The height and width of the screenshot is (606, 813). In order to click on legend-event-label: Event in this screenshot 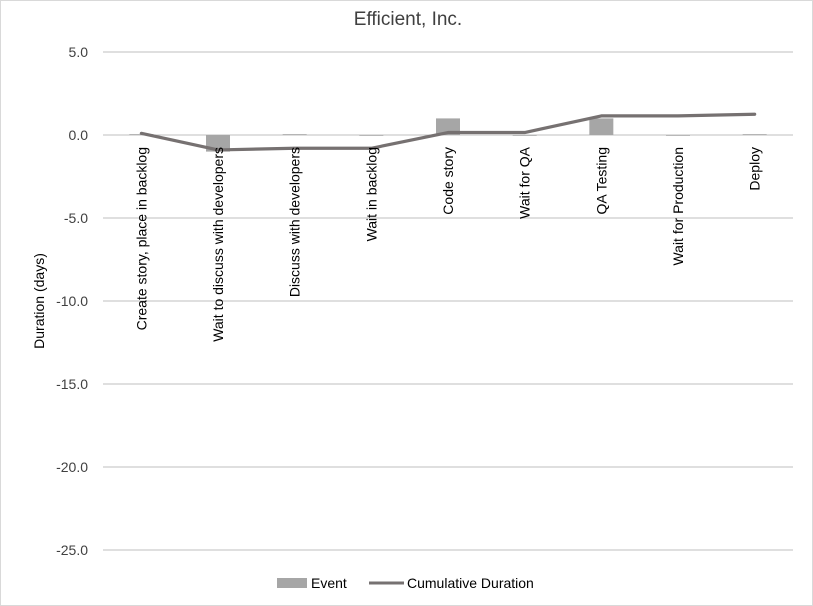, I will do `click(329, 583)`.